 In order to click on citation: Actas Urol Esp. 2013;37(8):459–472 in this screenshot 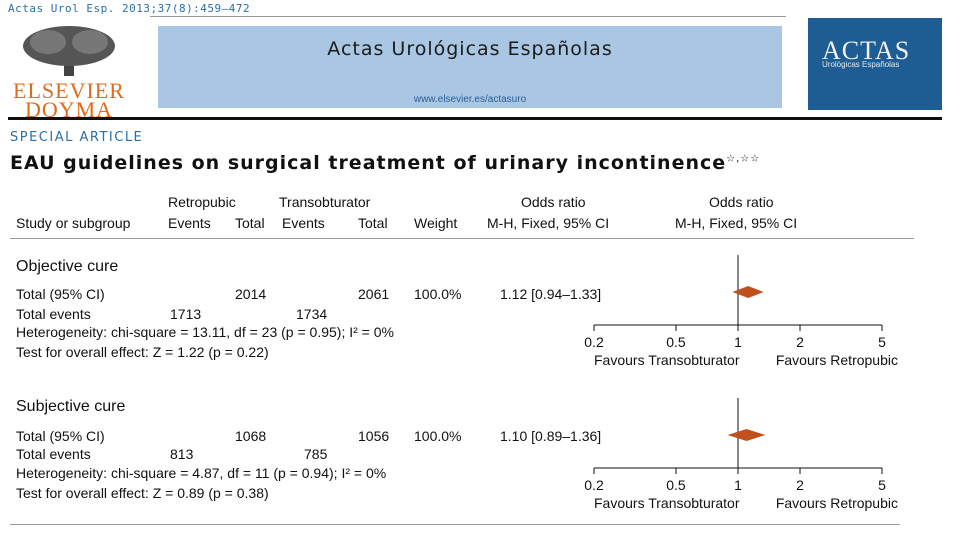, I will do `click(129, 8)`.